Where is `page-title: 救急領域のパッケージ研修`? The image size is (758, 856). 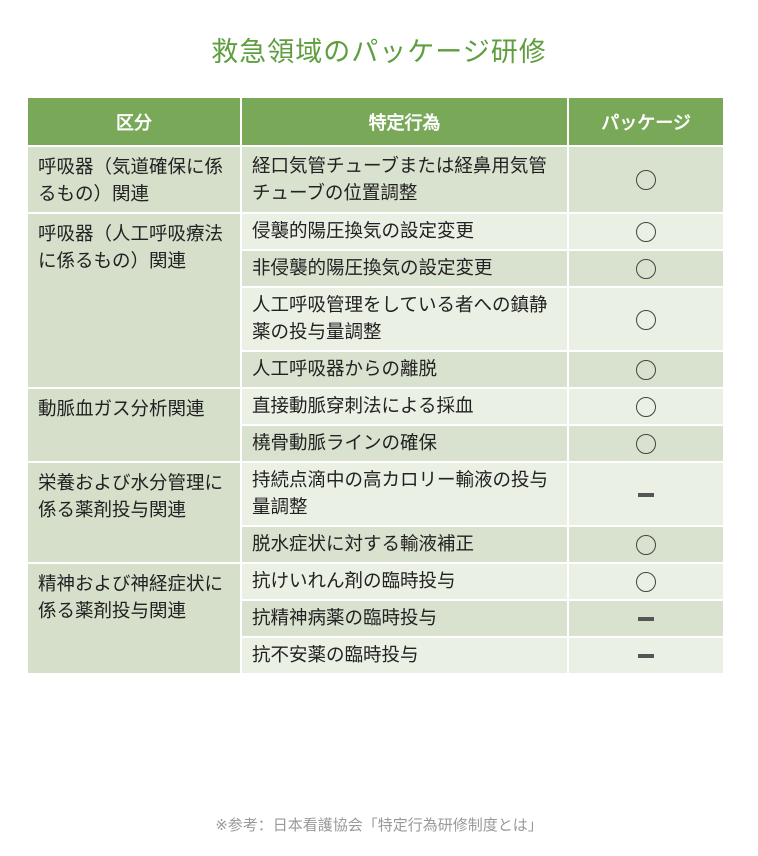
page-title: 救急領域のパッケージ研修 is located at coordinates (379, 52).